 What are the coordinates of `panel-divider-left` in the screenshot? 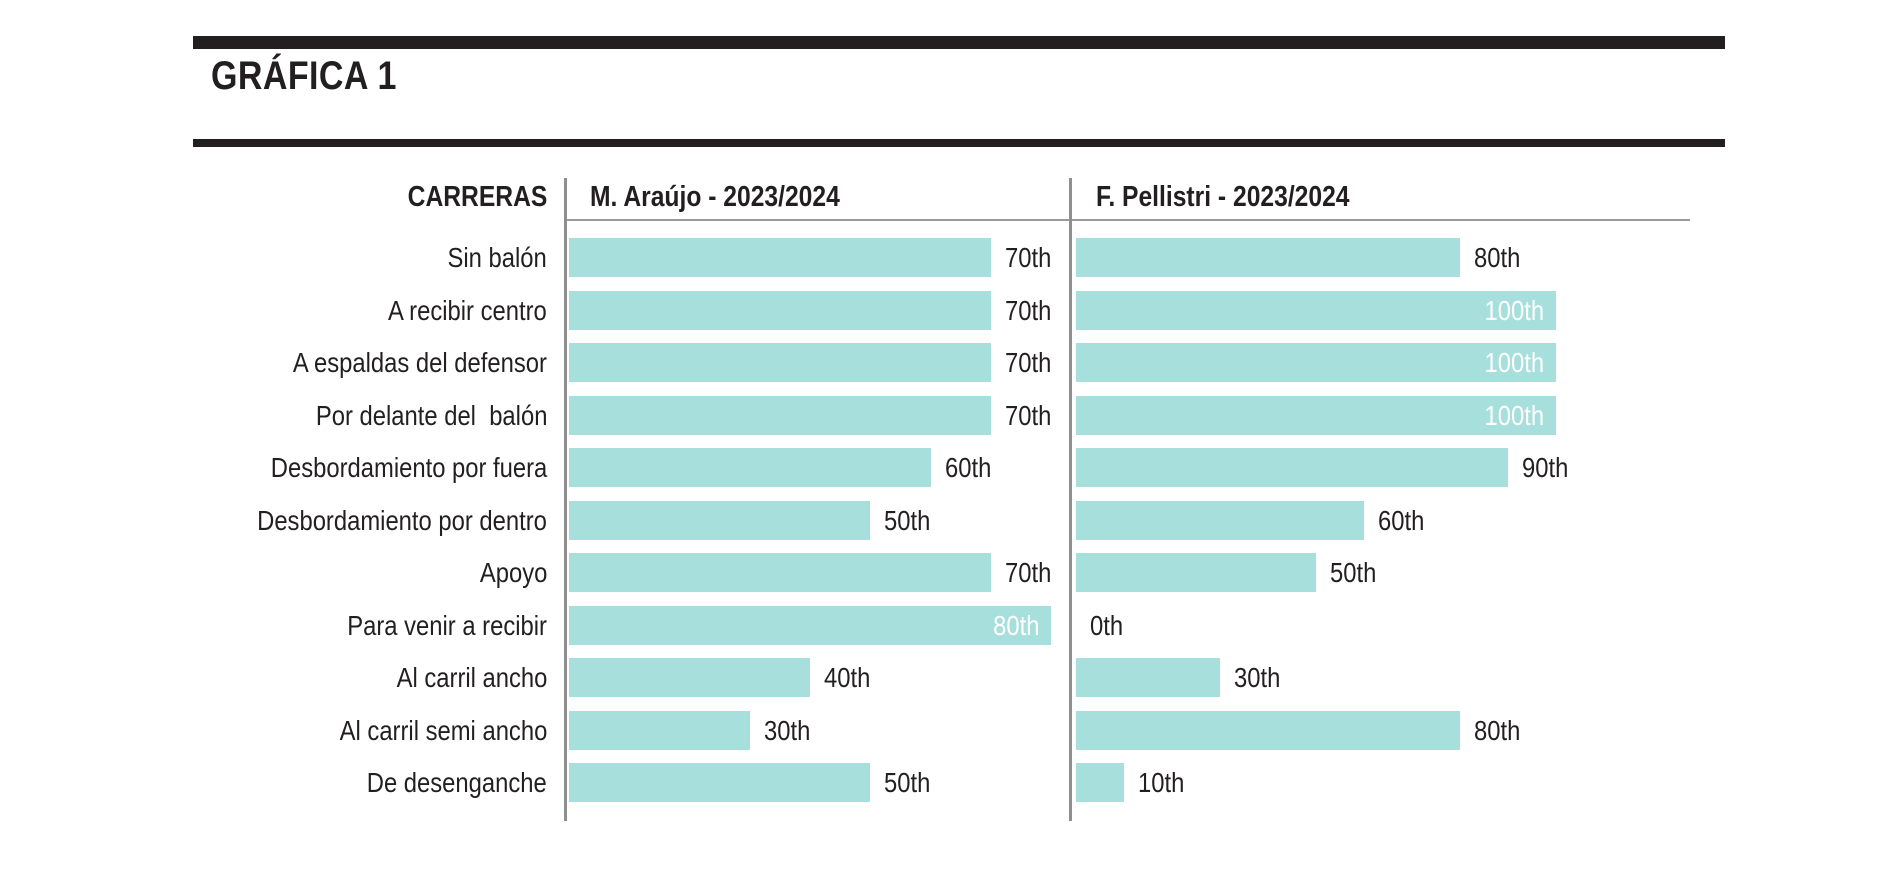 It's located at (565, 499).